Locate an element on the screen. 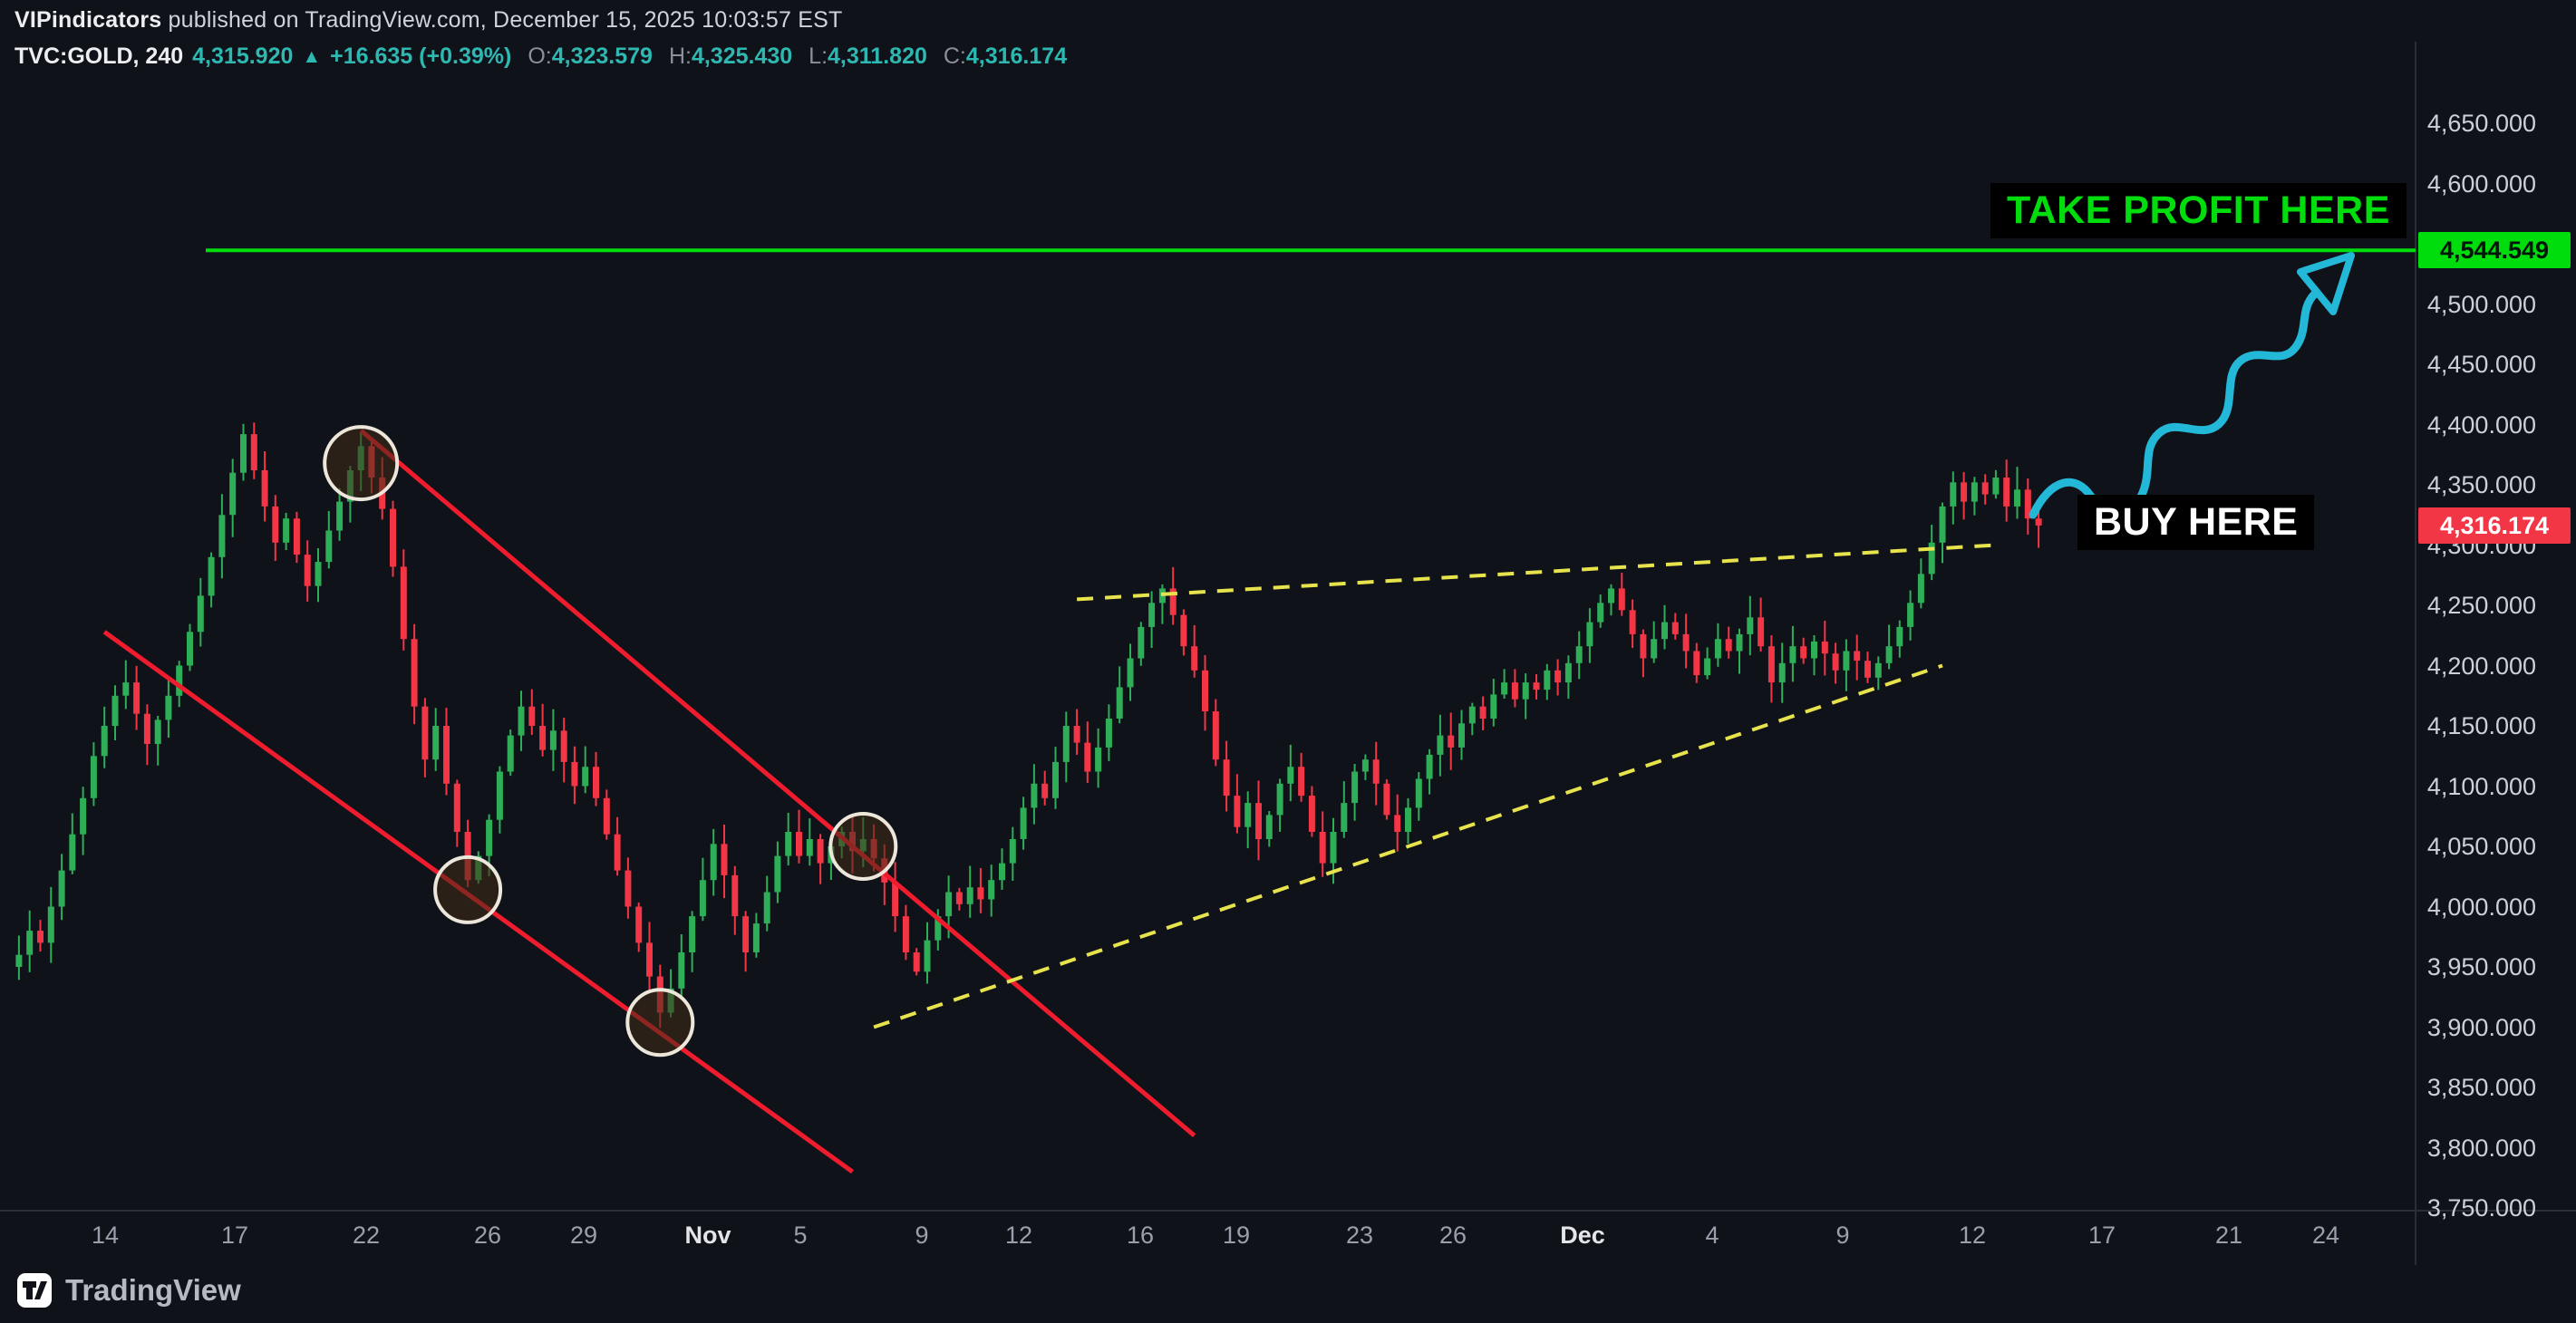 The width and height of the screenshot is (2576, 1323). tradingview-logo-text: TradingView is located at coordinates (153, 1290).